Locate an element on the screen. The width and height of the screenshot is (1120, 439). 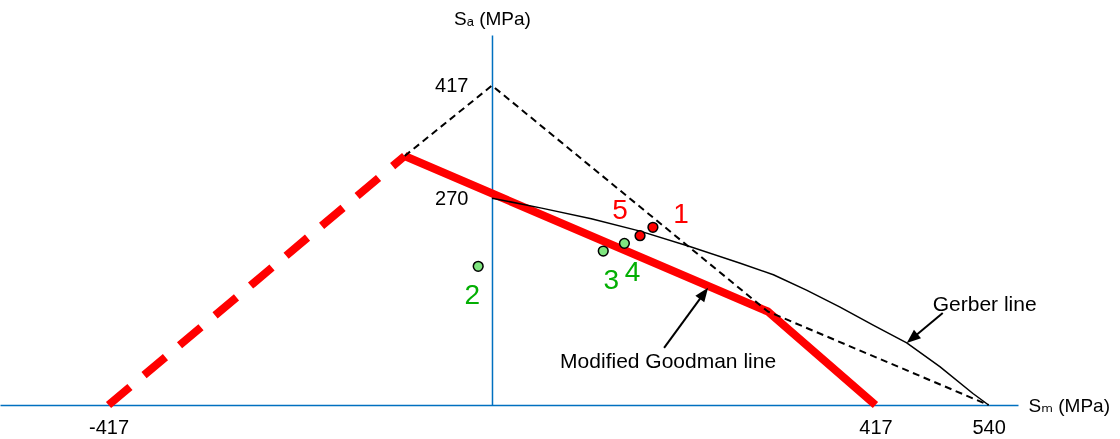
x-tick-label: 417 is located at coordinates (876, 426).